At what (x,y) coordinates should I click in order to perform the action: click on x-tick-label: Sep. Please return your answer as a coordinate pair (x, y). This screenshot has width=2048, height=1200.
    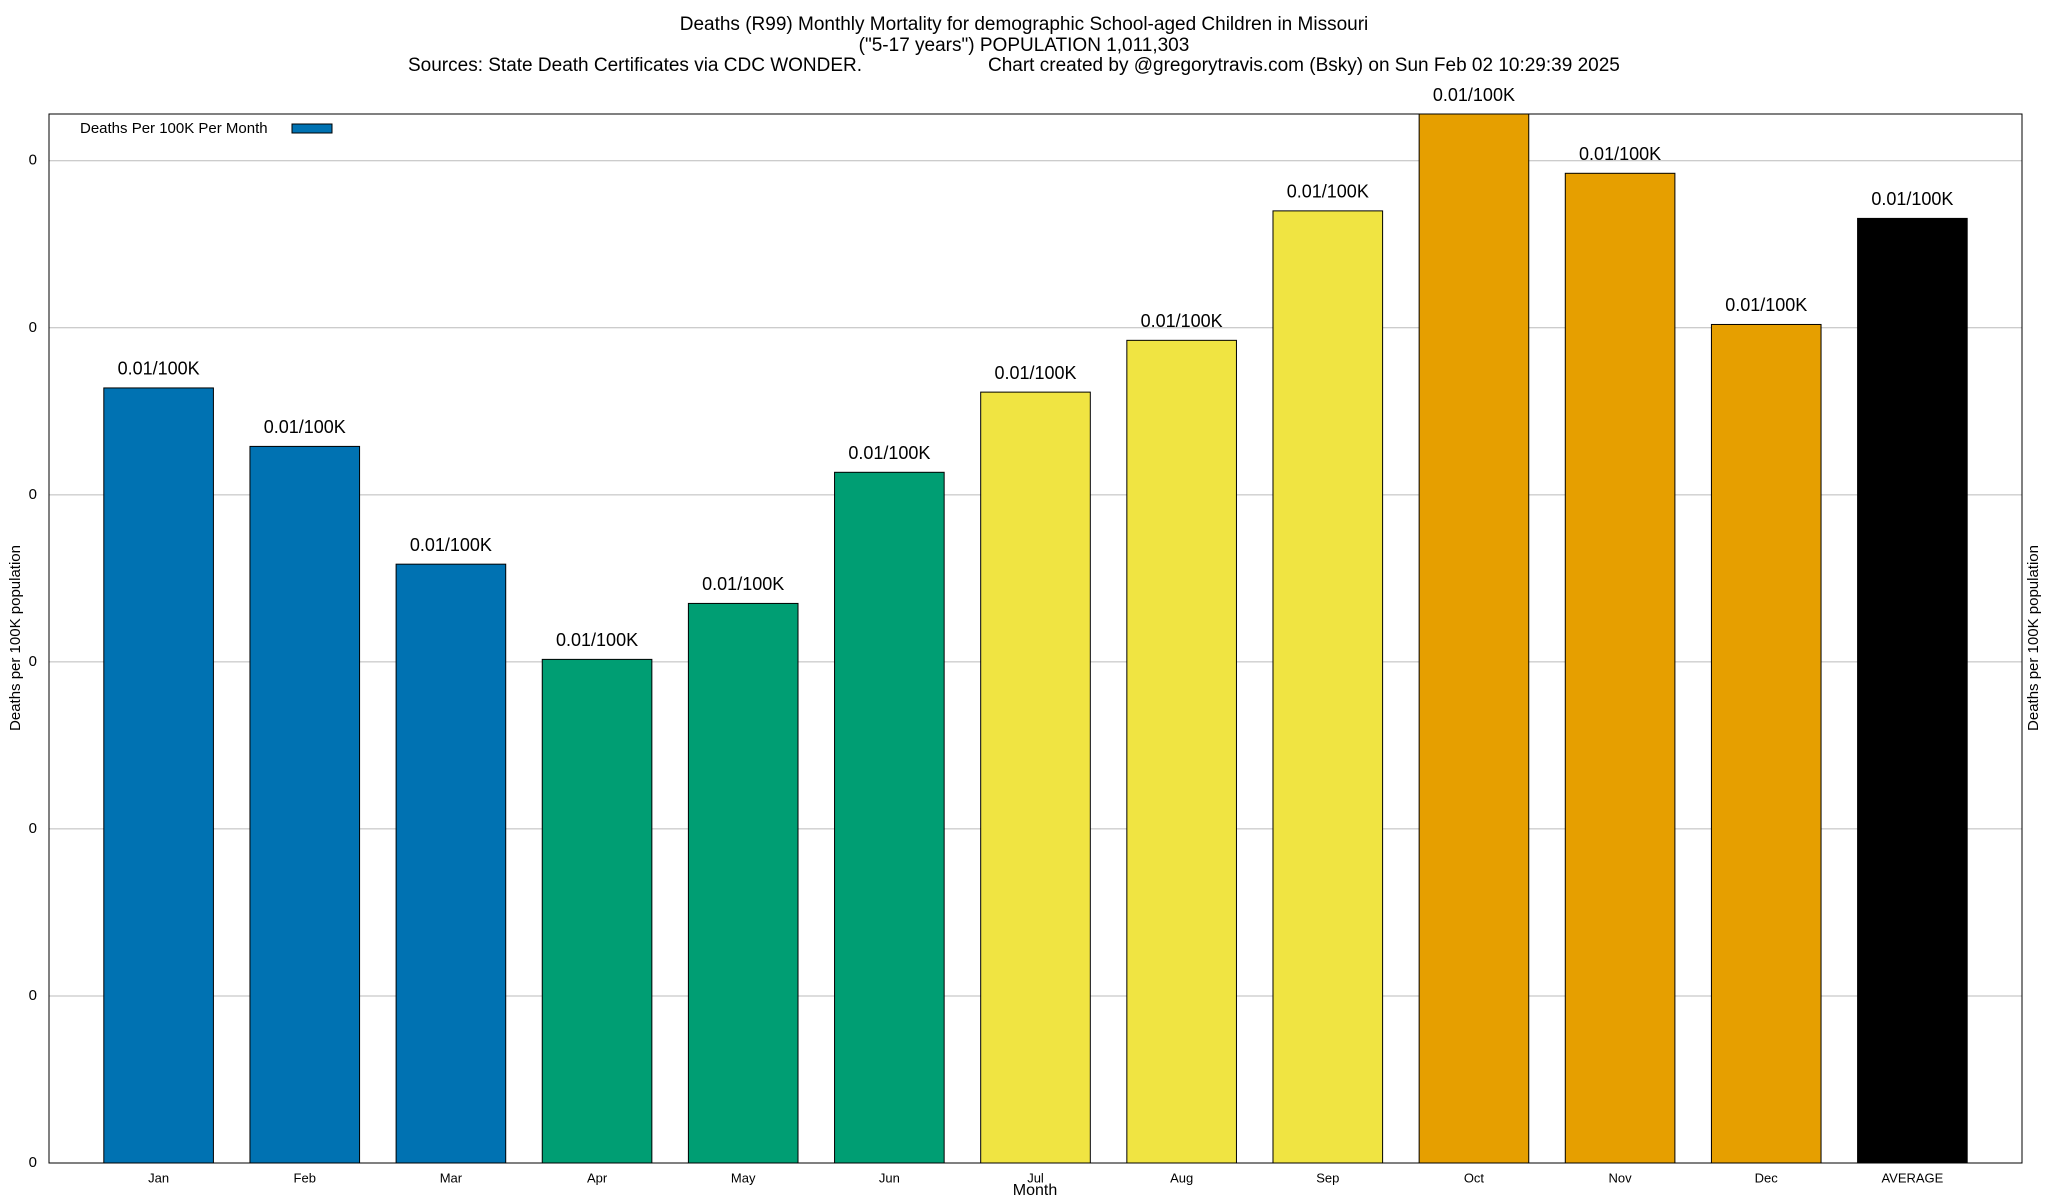
    Looking at the image, I should click on (1327, 1177).